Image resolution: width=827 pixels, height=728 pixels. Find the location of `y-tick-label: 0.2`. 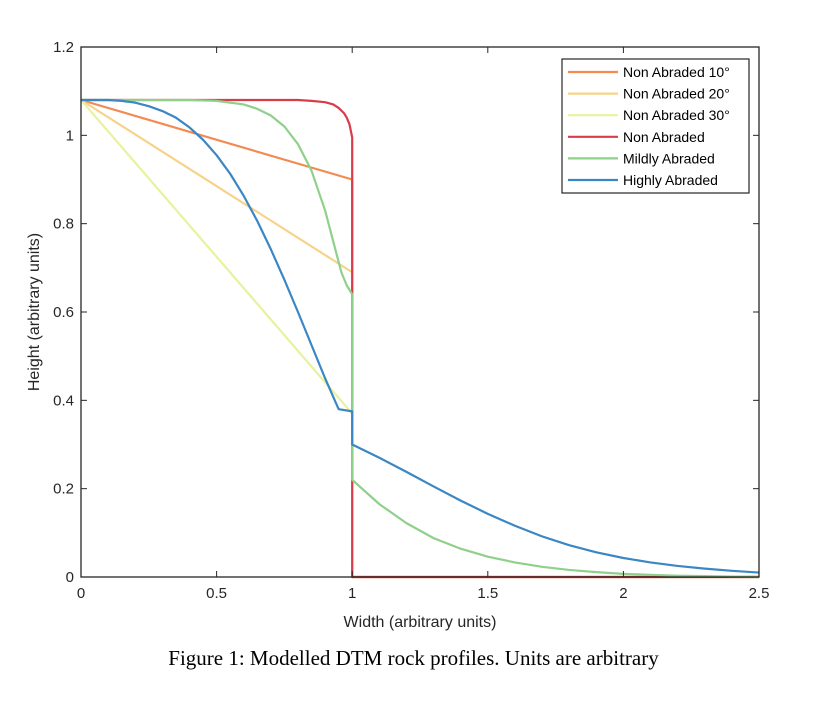

y-tick-label: 0.2 is located at coordinates (63, 489).